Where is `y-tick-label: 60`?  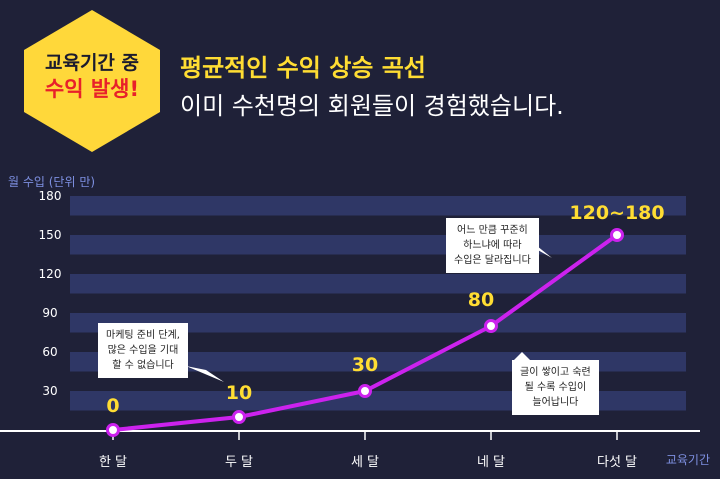 y-tick-label: 60 is located at coordinates (49, 352).